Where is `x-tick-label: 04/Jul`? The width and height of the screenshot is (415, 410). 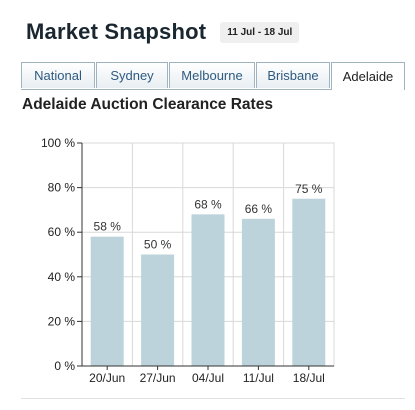 x-tick-label: 04/Jul is located at coordinates (208, 378).